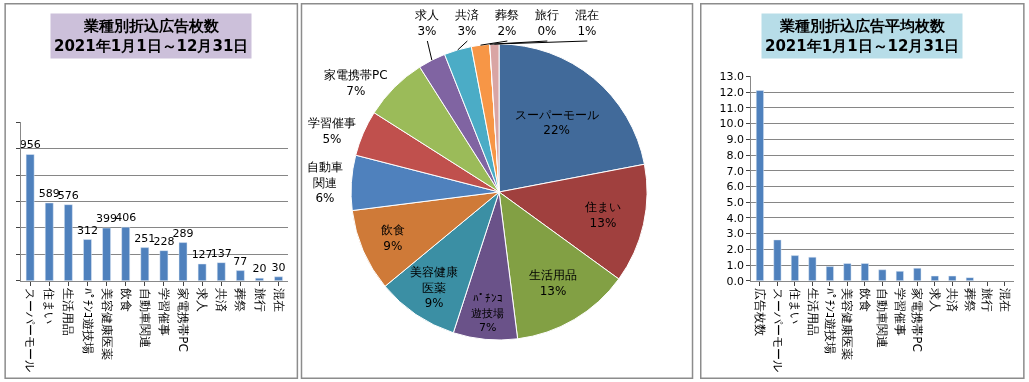  I want to click on data-label: 20, so click(259, 269).